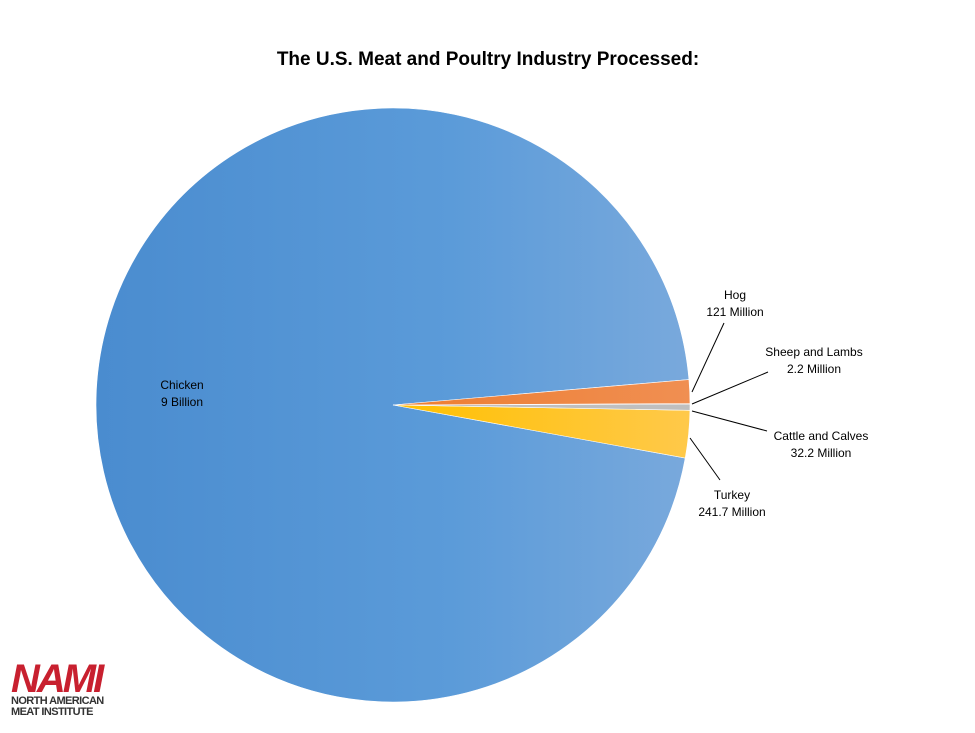 This screenshot has height=733, width=975. Describe the element at coordinates (182, 402) in the screenshot. I see `slice-label-value-chicken: 9 Billion` at that location.